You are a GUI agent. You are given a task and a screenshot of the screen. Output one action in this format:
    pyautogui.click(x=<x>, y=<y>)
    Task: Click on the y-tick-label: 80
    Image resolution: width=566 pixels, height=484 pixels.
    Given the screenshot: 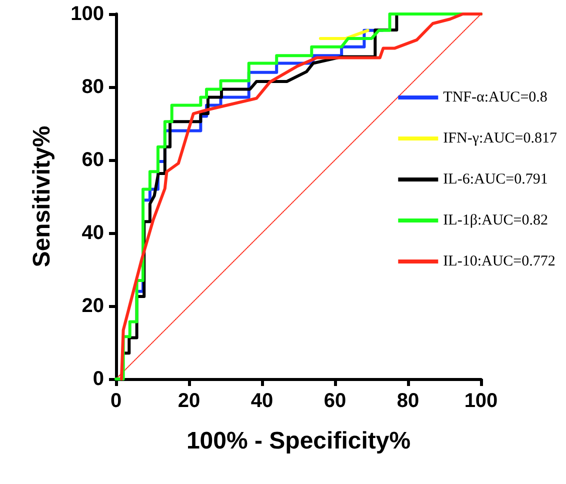 What is the action you would take?
    pyautogui.click(x=93, y=87)
    